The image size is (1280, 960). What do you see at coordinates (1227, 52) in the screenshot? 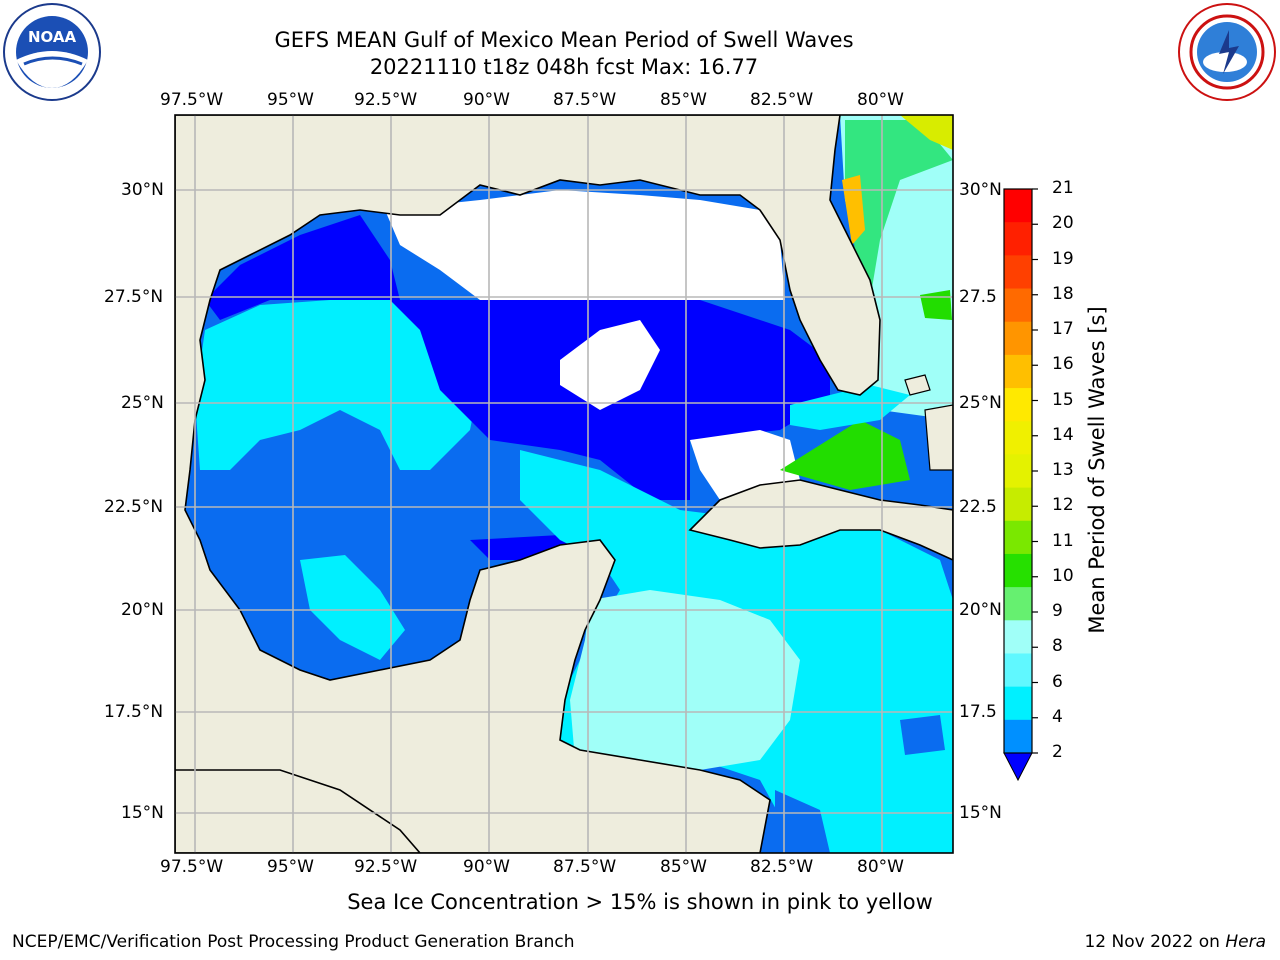
I see `nws-logo` at bounding box center [1227, 52].